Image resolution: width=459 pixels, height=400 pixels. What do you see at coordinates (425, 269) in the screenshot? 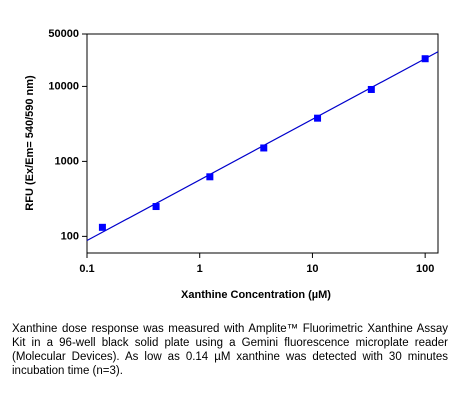
I see `x-tick-label: 100` at bounding box center [425, 269].